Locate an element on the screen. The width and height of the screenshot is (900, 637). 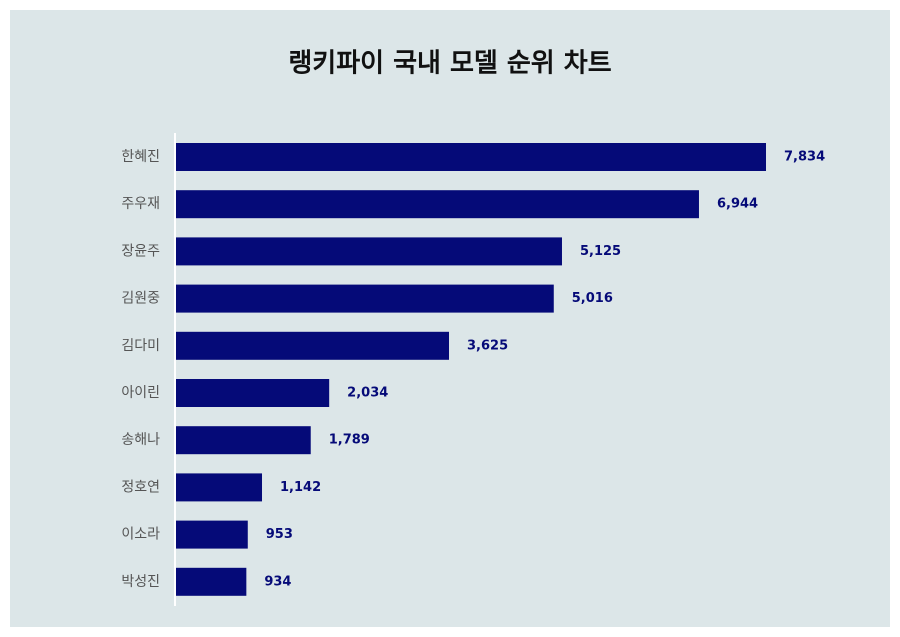
value-label: 6,944 is located at coordinates (737, 204).